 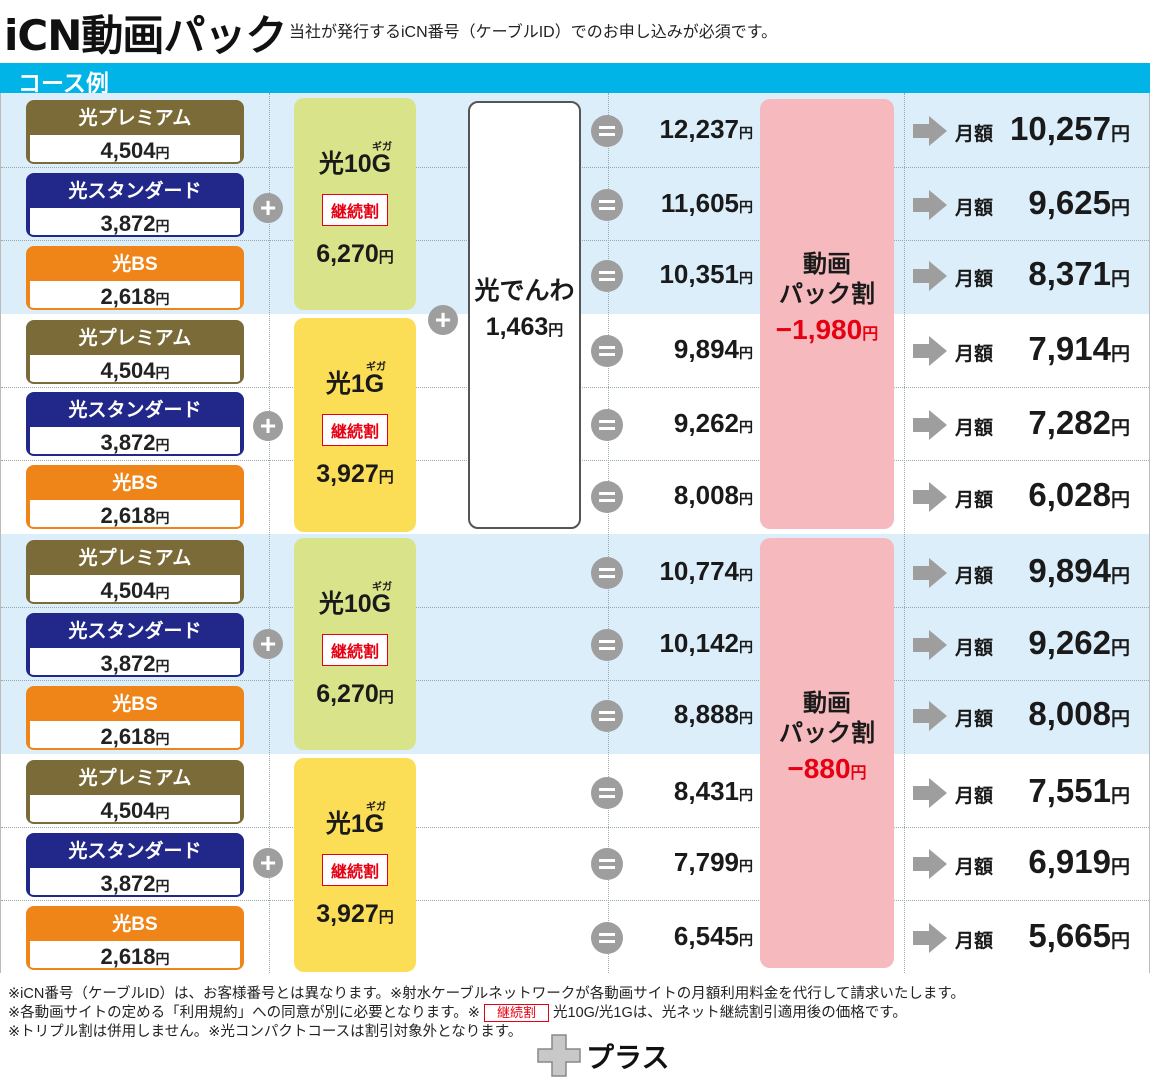 I want to click on monthly-price: 9,262円, so click(x=1079, y=642).